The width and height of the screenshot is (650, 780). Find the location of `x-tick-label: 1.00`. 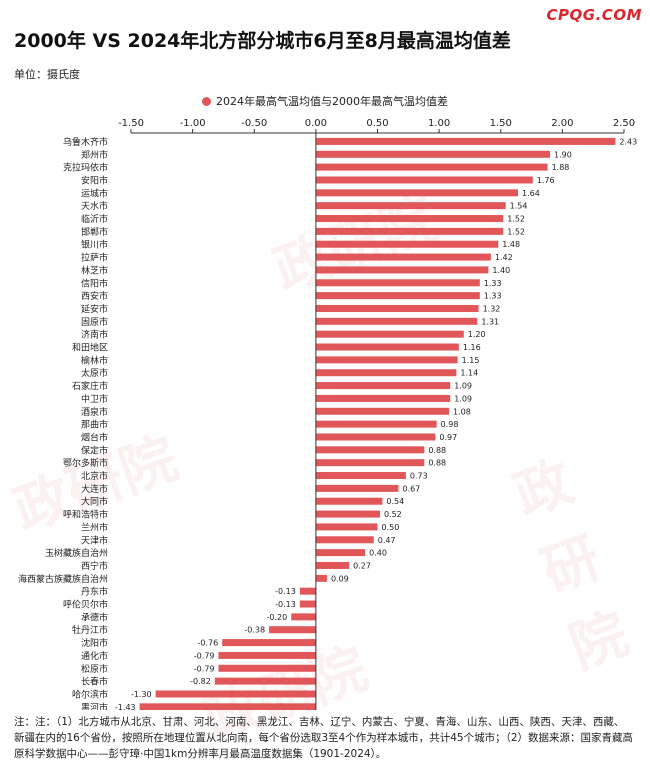

x-tick-label: 1.00 is located at coordinates (439, 123).